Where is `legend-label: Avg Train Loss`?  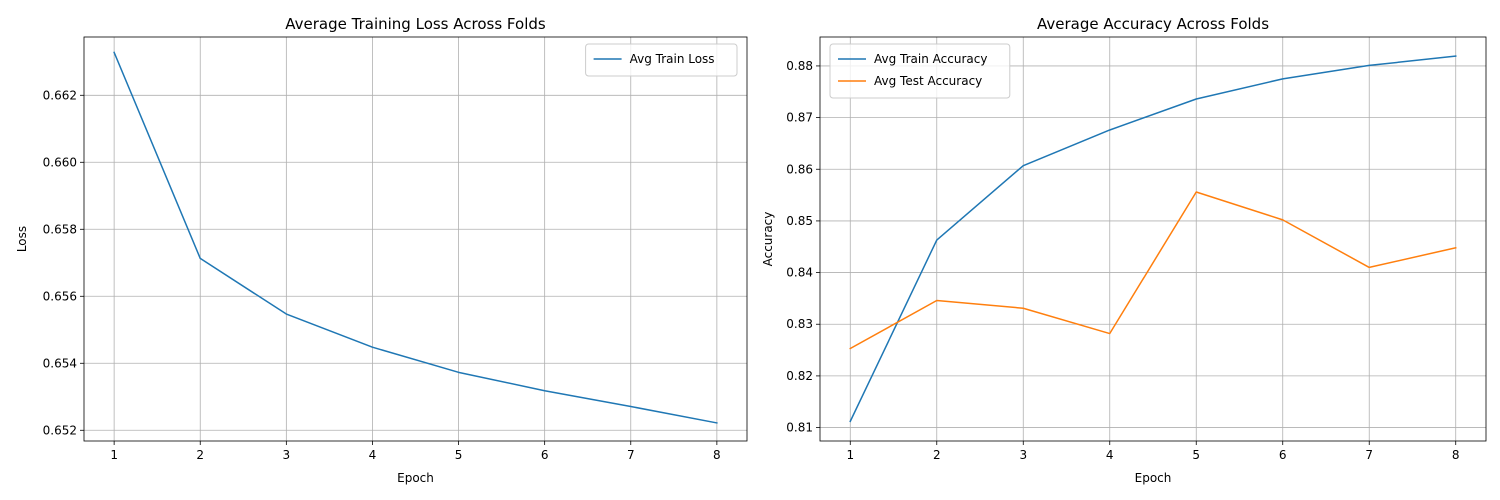
legend-label: Avg Train Loss is located at coordinates (672, 59).